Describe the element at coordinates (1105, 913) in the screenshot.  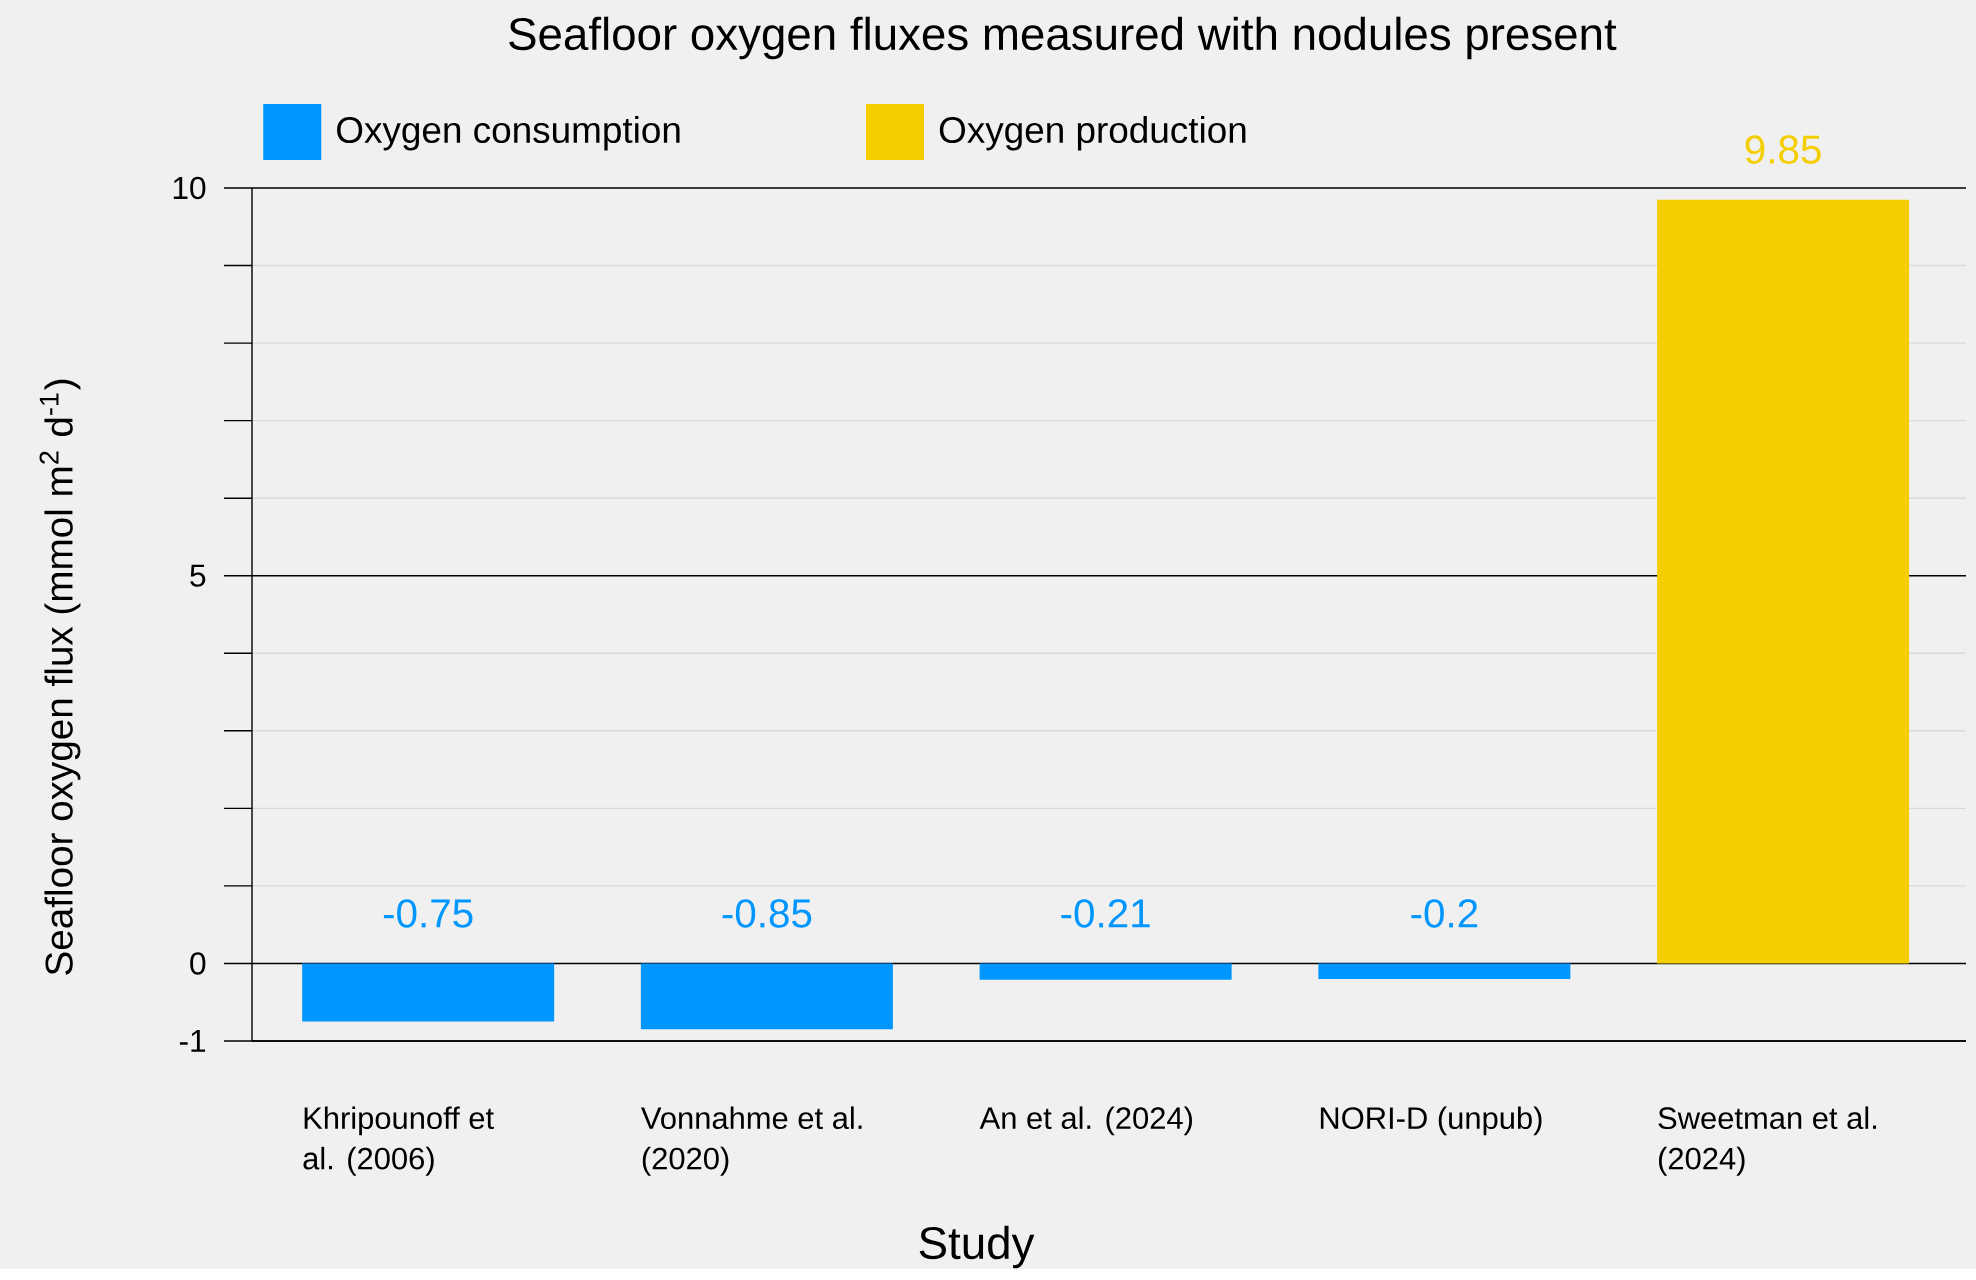
I see `data-label: -0.21` at that location.